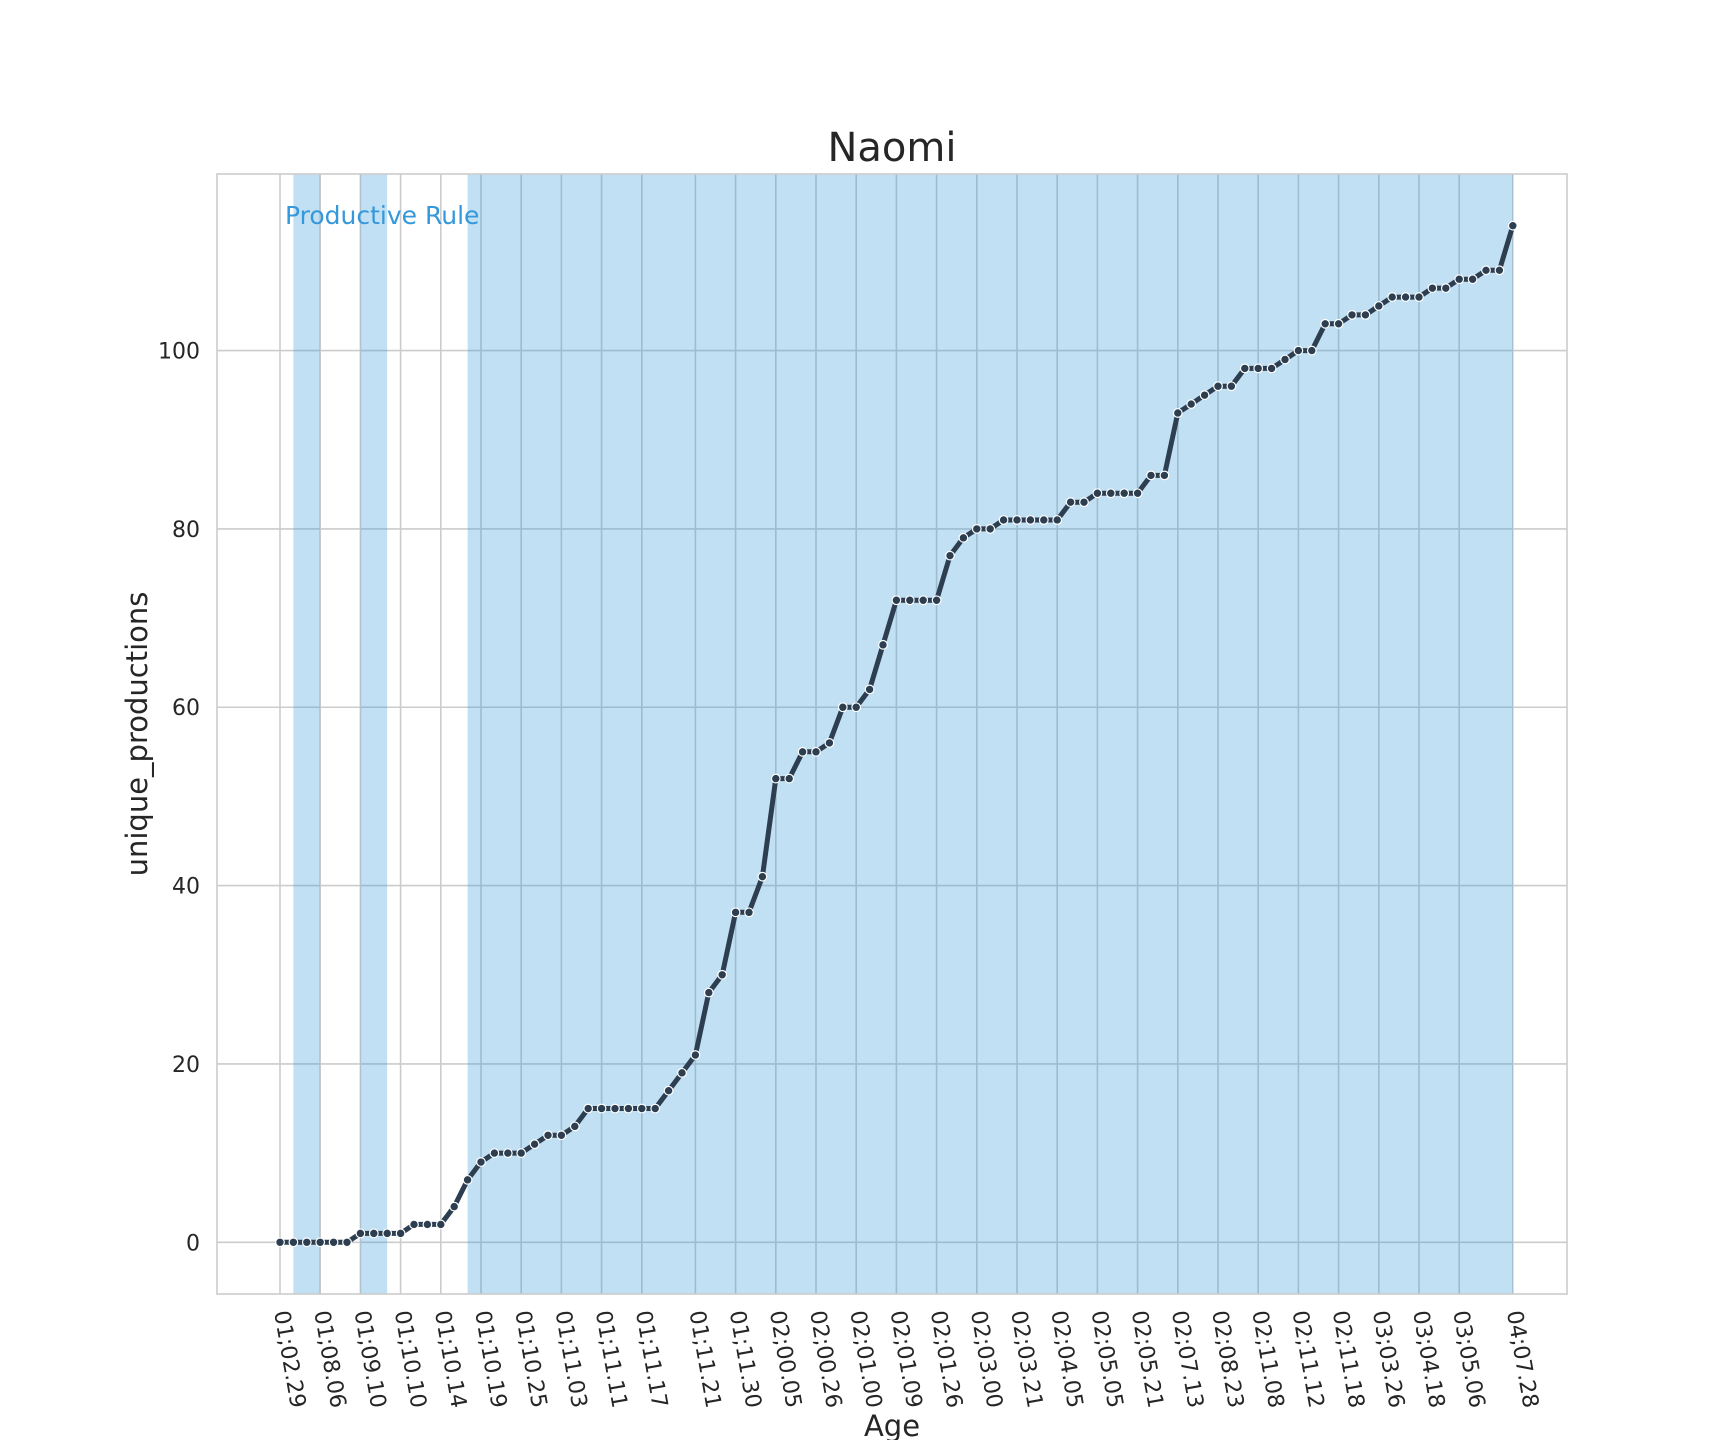  Describe the element at coordinates (651, 1359) in the screenshot. I see `x-tick-label: 01;11.17` at that location.